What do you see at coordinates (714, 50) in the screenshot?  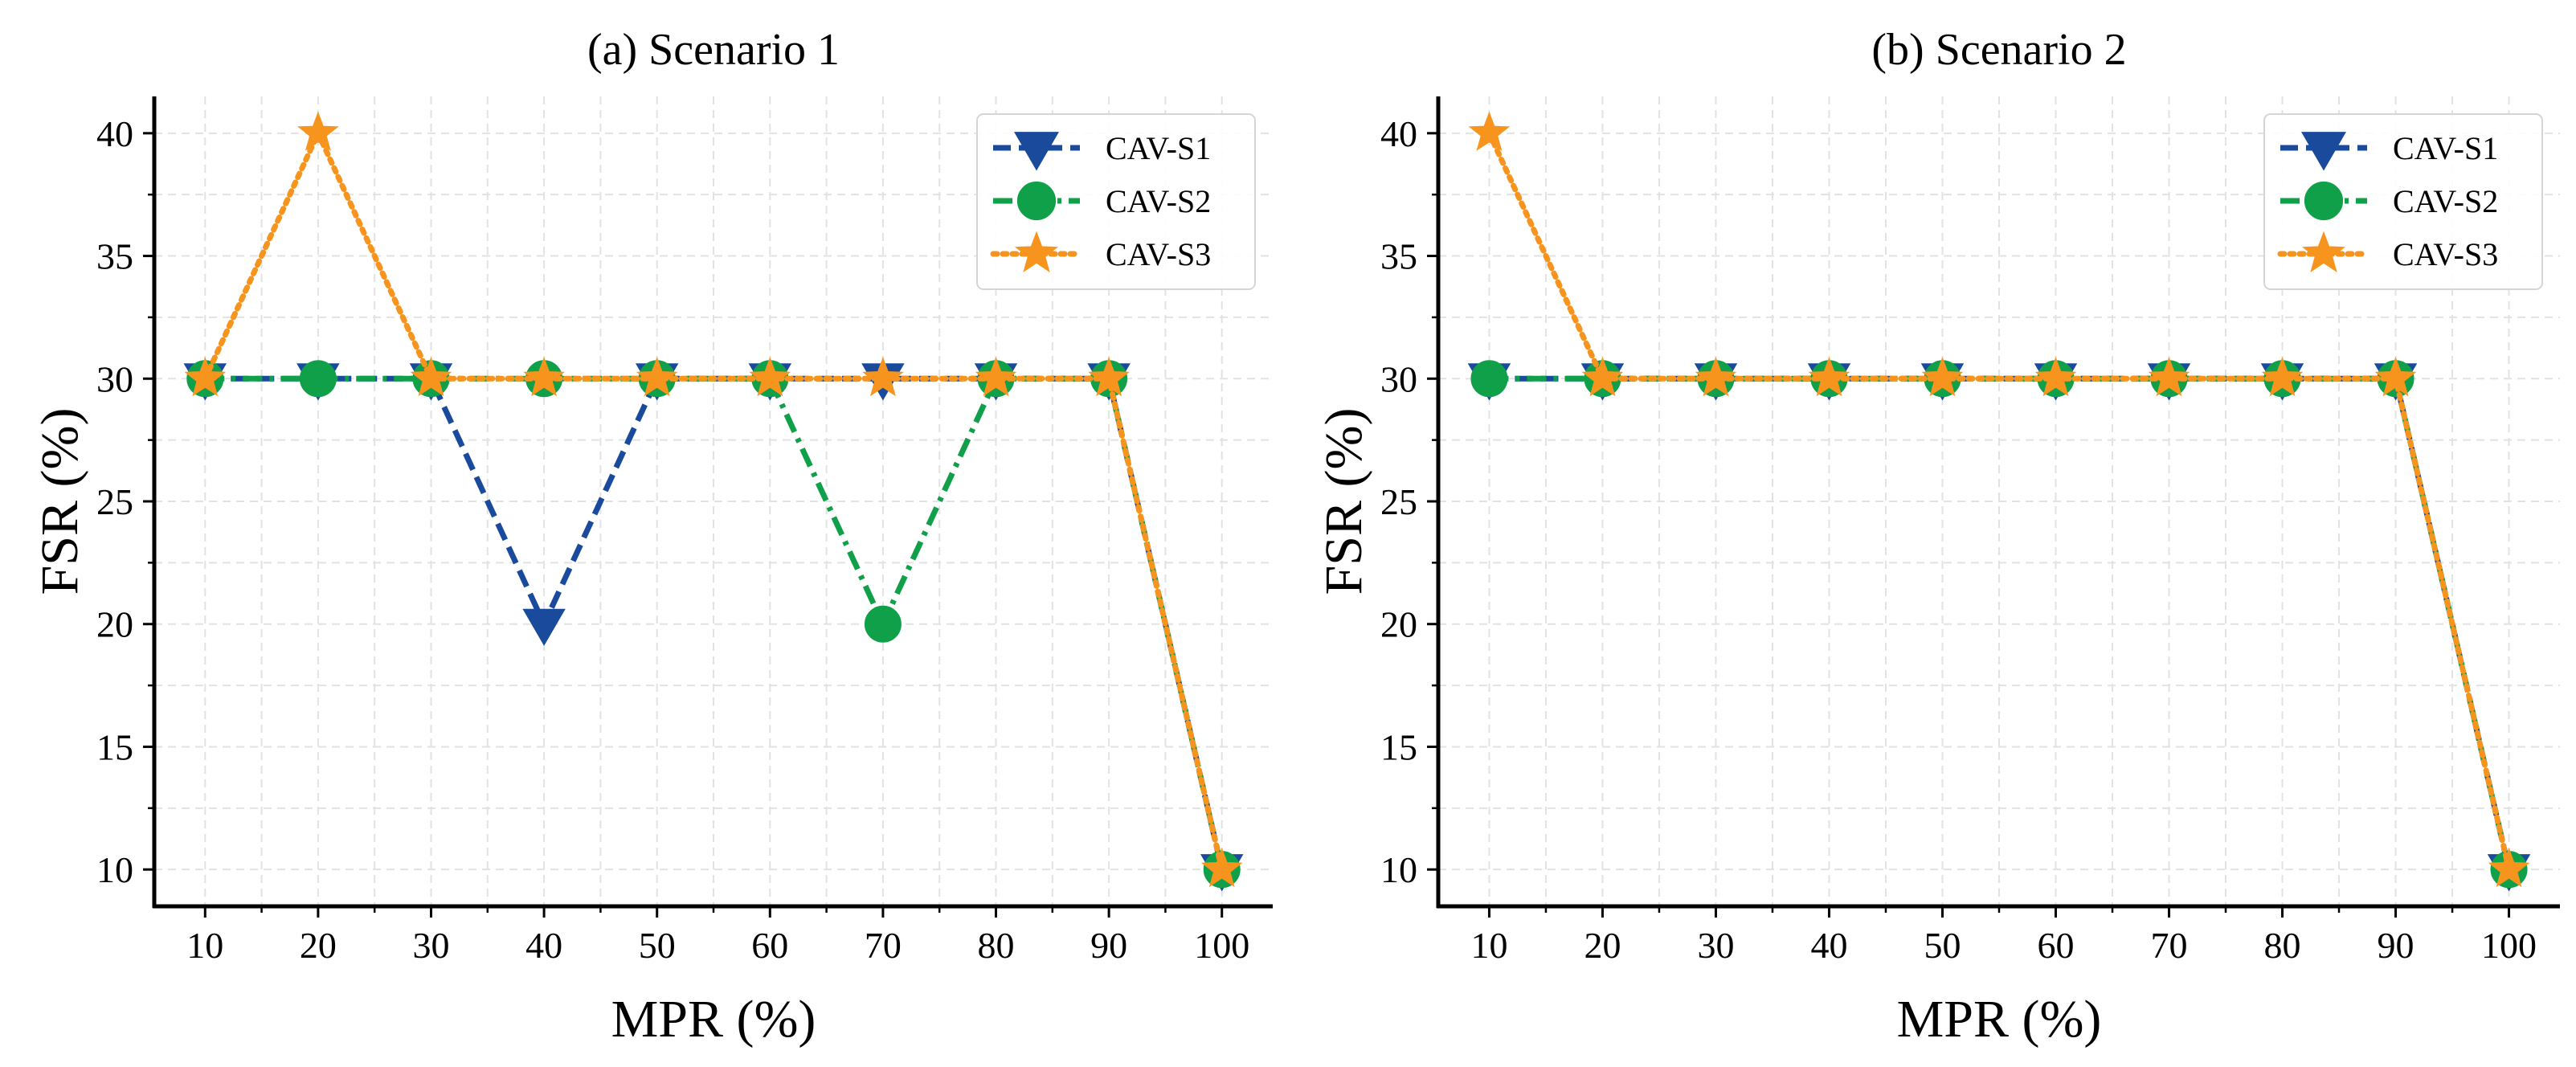 I see `chart-title: (a) Scenario 1` at bounding box center [714, 50].